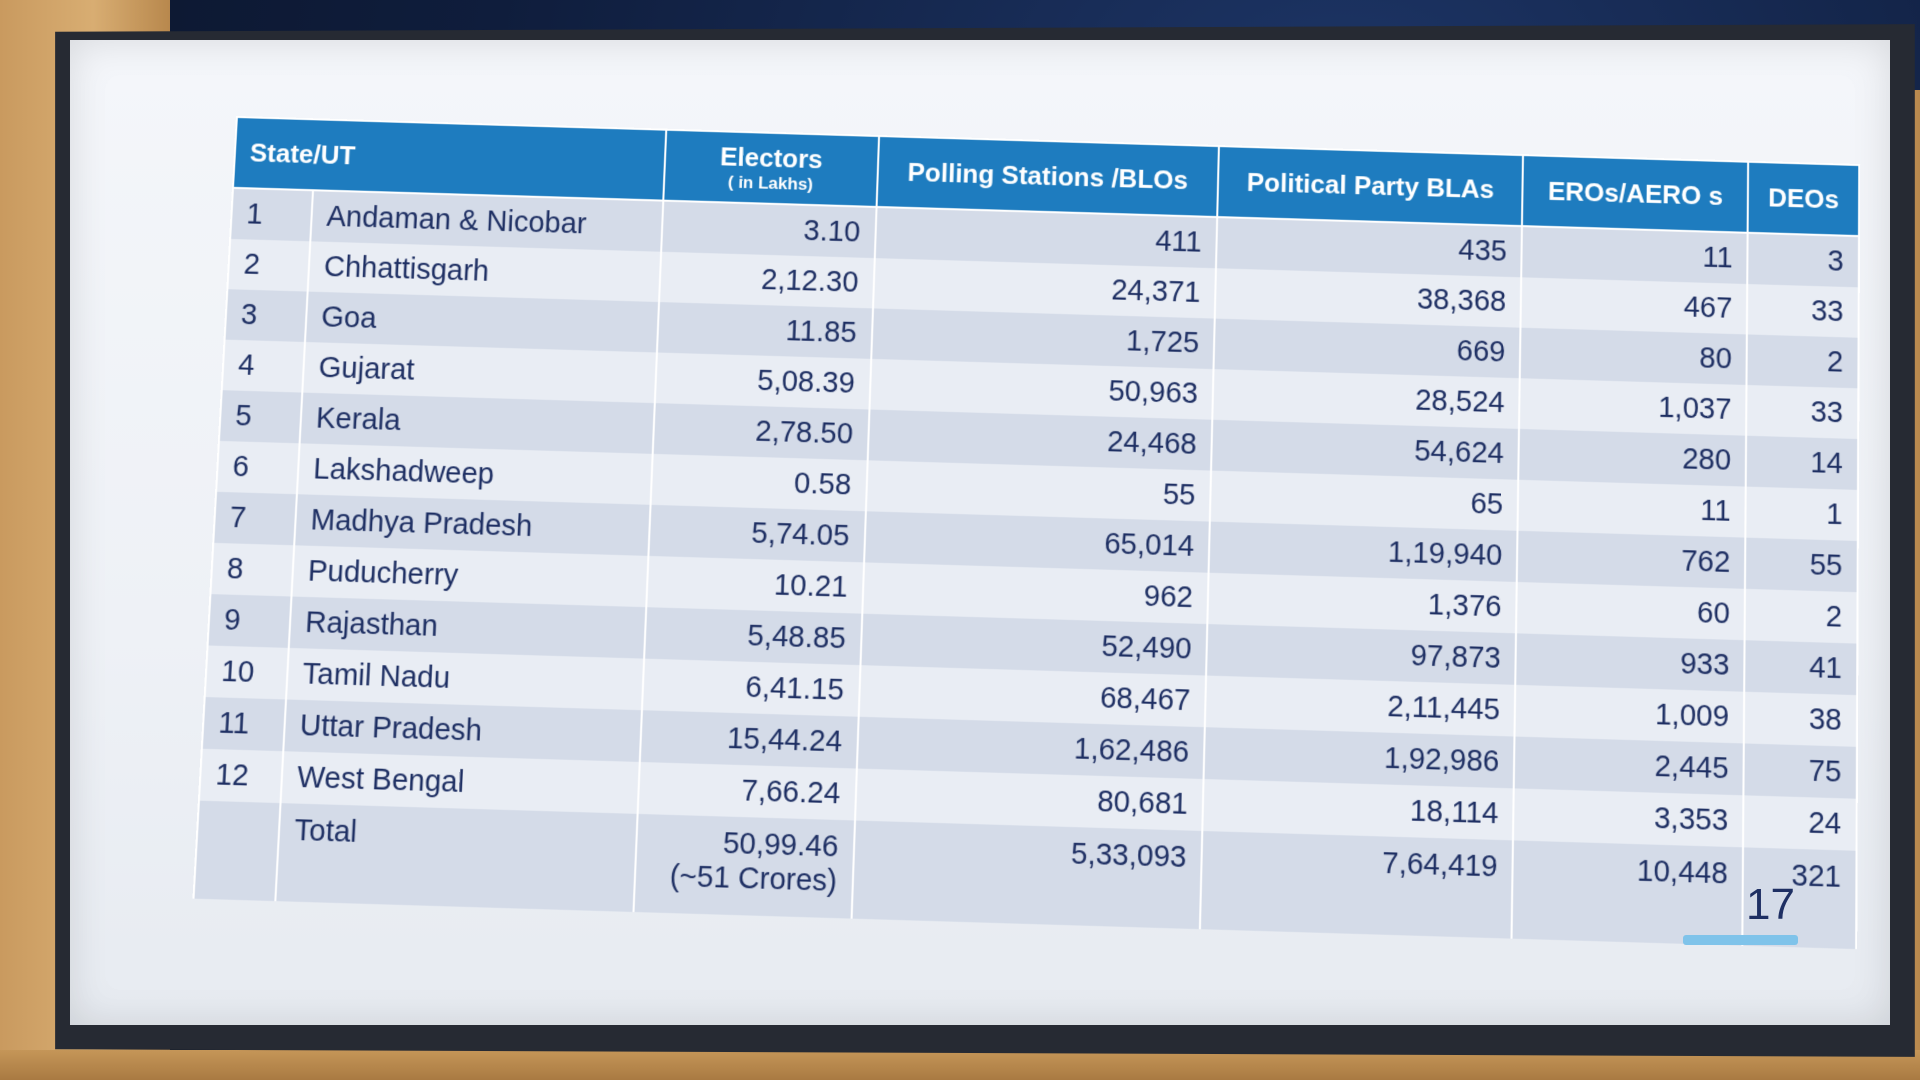  What do you see at coordinates (761, 432) in the screenshot?
I see `row-electors: 2,78.50` at bounding box center [761, 432].